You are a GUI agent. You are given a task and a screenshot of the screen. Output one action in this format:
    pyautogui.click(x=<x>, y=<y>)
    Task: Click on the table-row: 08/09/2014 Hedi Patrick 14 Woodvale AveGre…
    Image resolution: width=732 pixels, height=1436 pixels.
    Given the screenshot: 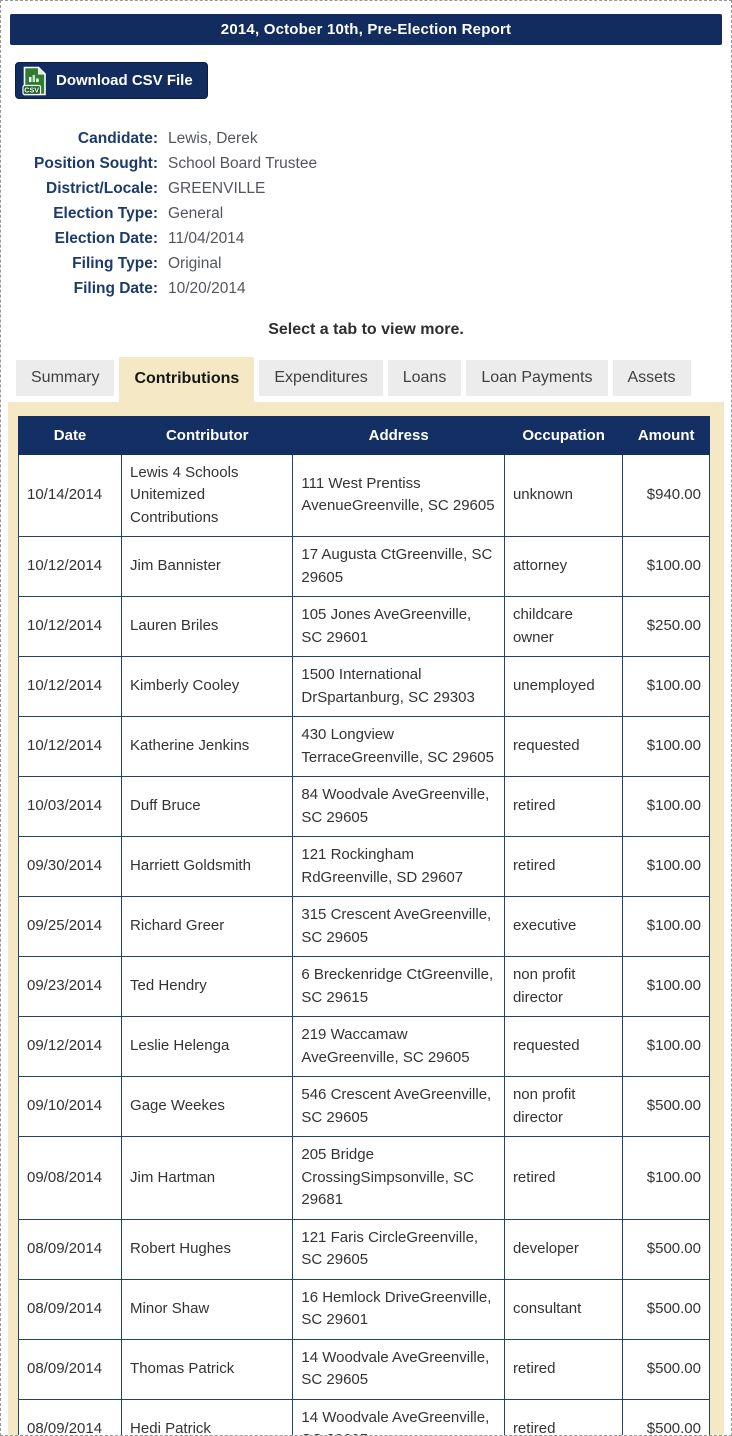 What is the action you would take?
    pyautogui.click(x=363, y=1416)
    